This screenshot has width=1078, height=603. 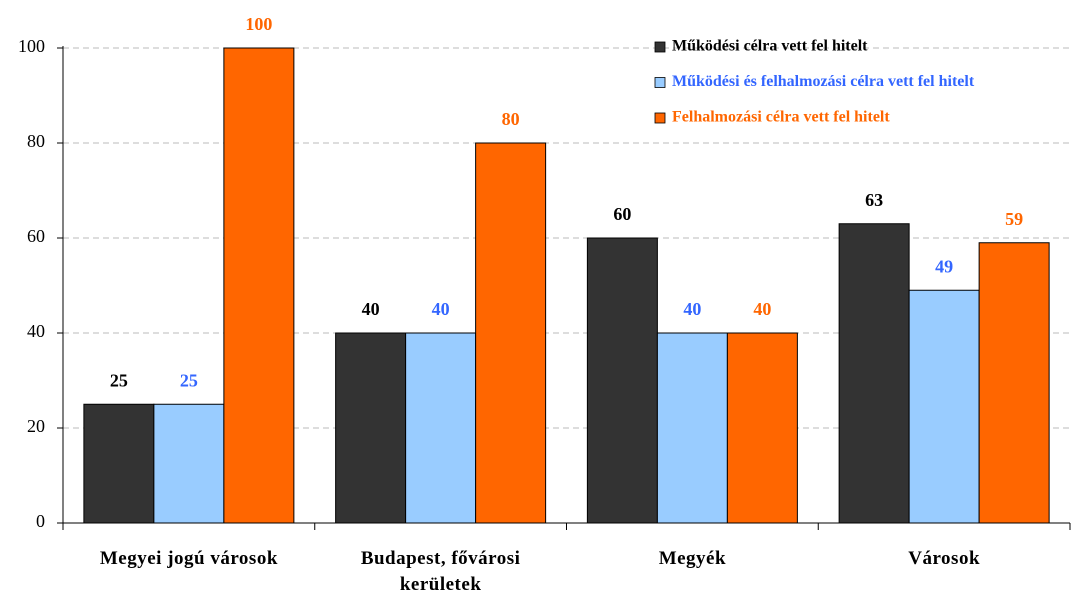 What do you see at coordinates (622, 214) in the screenshot?
I see `value-label: 60` at bounding box center [622, 214].